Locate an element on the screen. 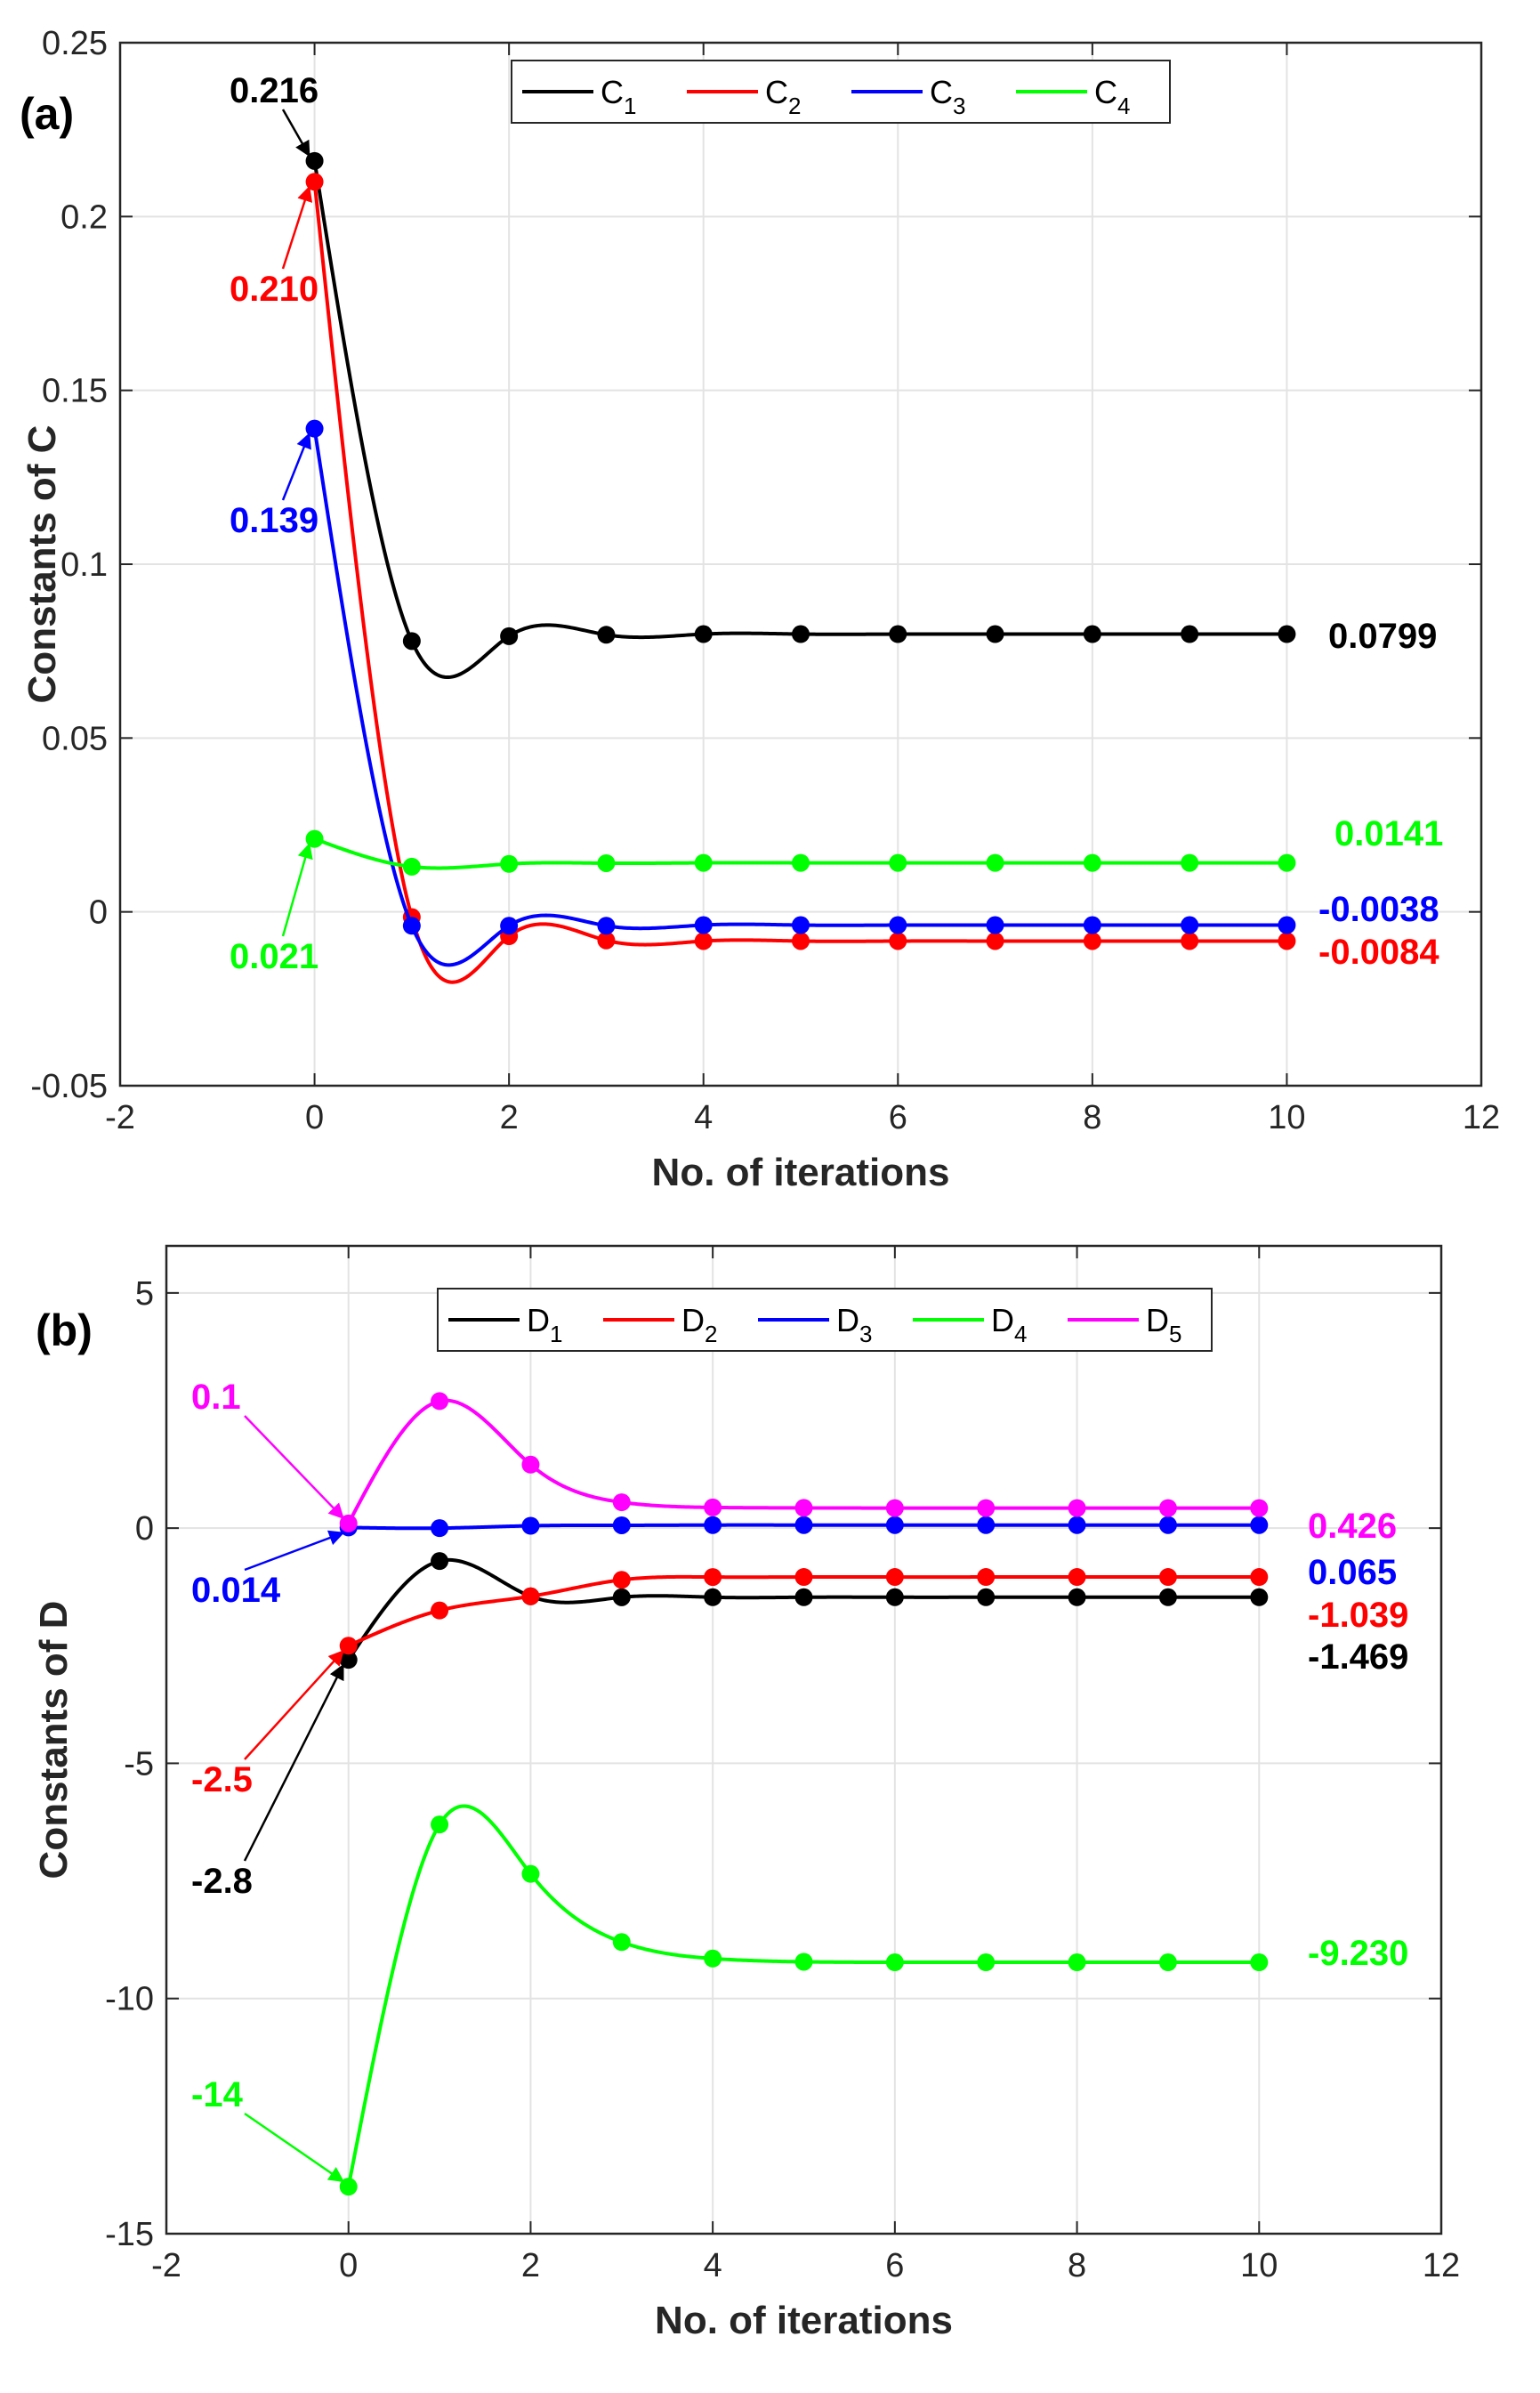  y-axis-label: Constants of D is located at coordinates (54, 1741).